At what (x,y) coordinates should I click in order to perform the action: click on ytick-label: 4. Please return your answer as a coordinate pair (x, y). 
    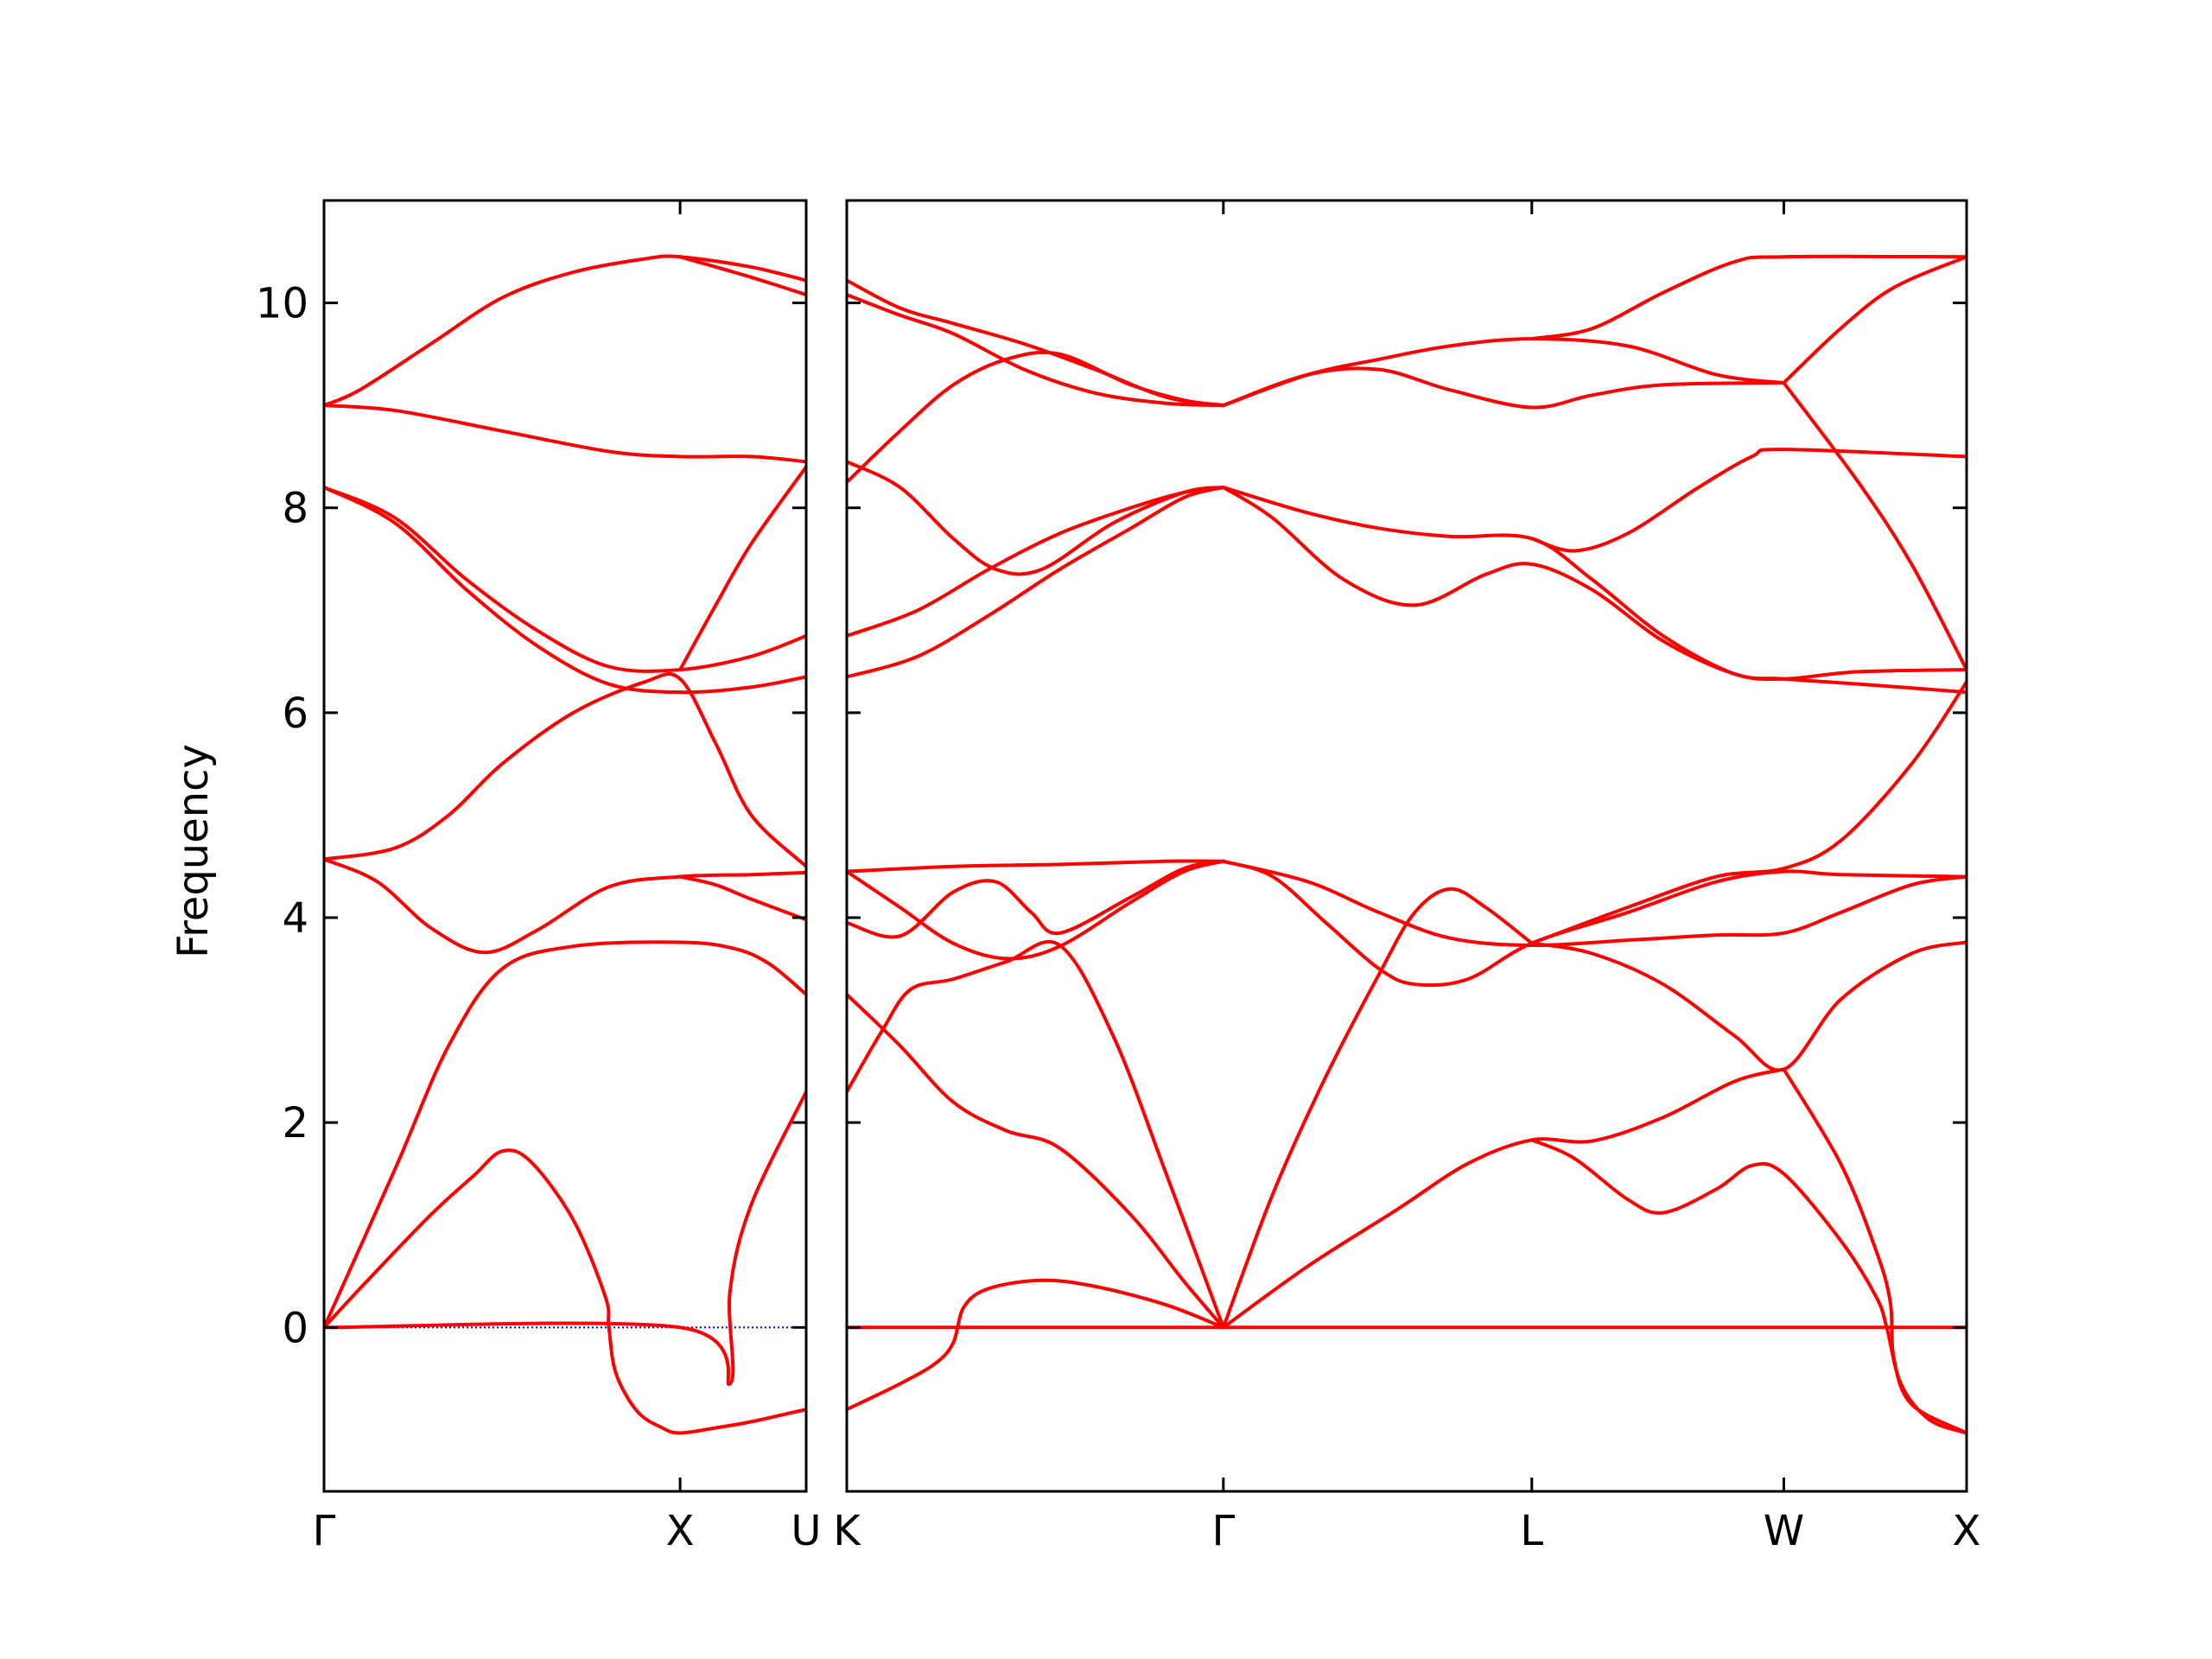
    Looking at the image, I should click on (295, 918).